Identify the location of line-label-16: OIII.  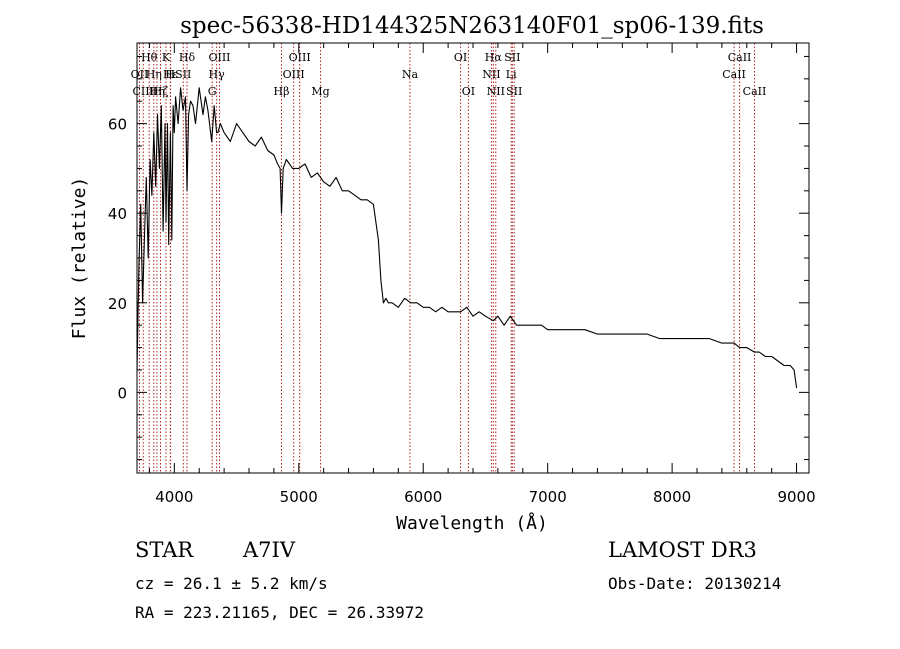
(300, 57).